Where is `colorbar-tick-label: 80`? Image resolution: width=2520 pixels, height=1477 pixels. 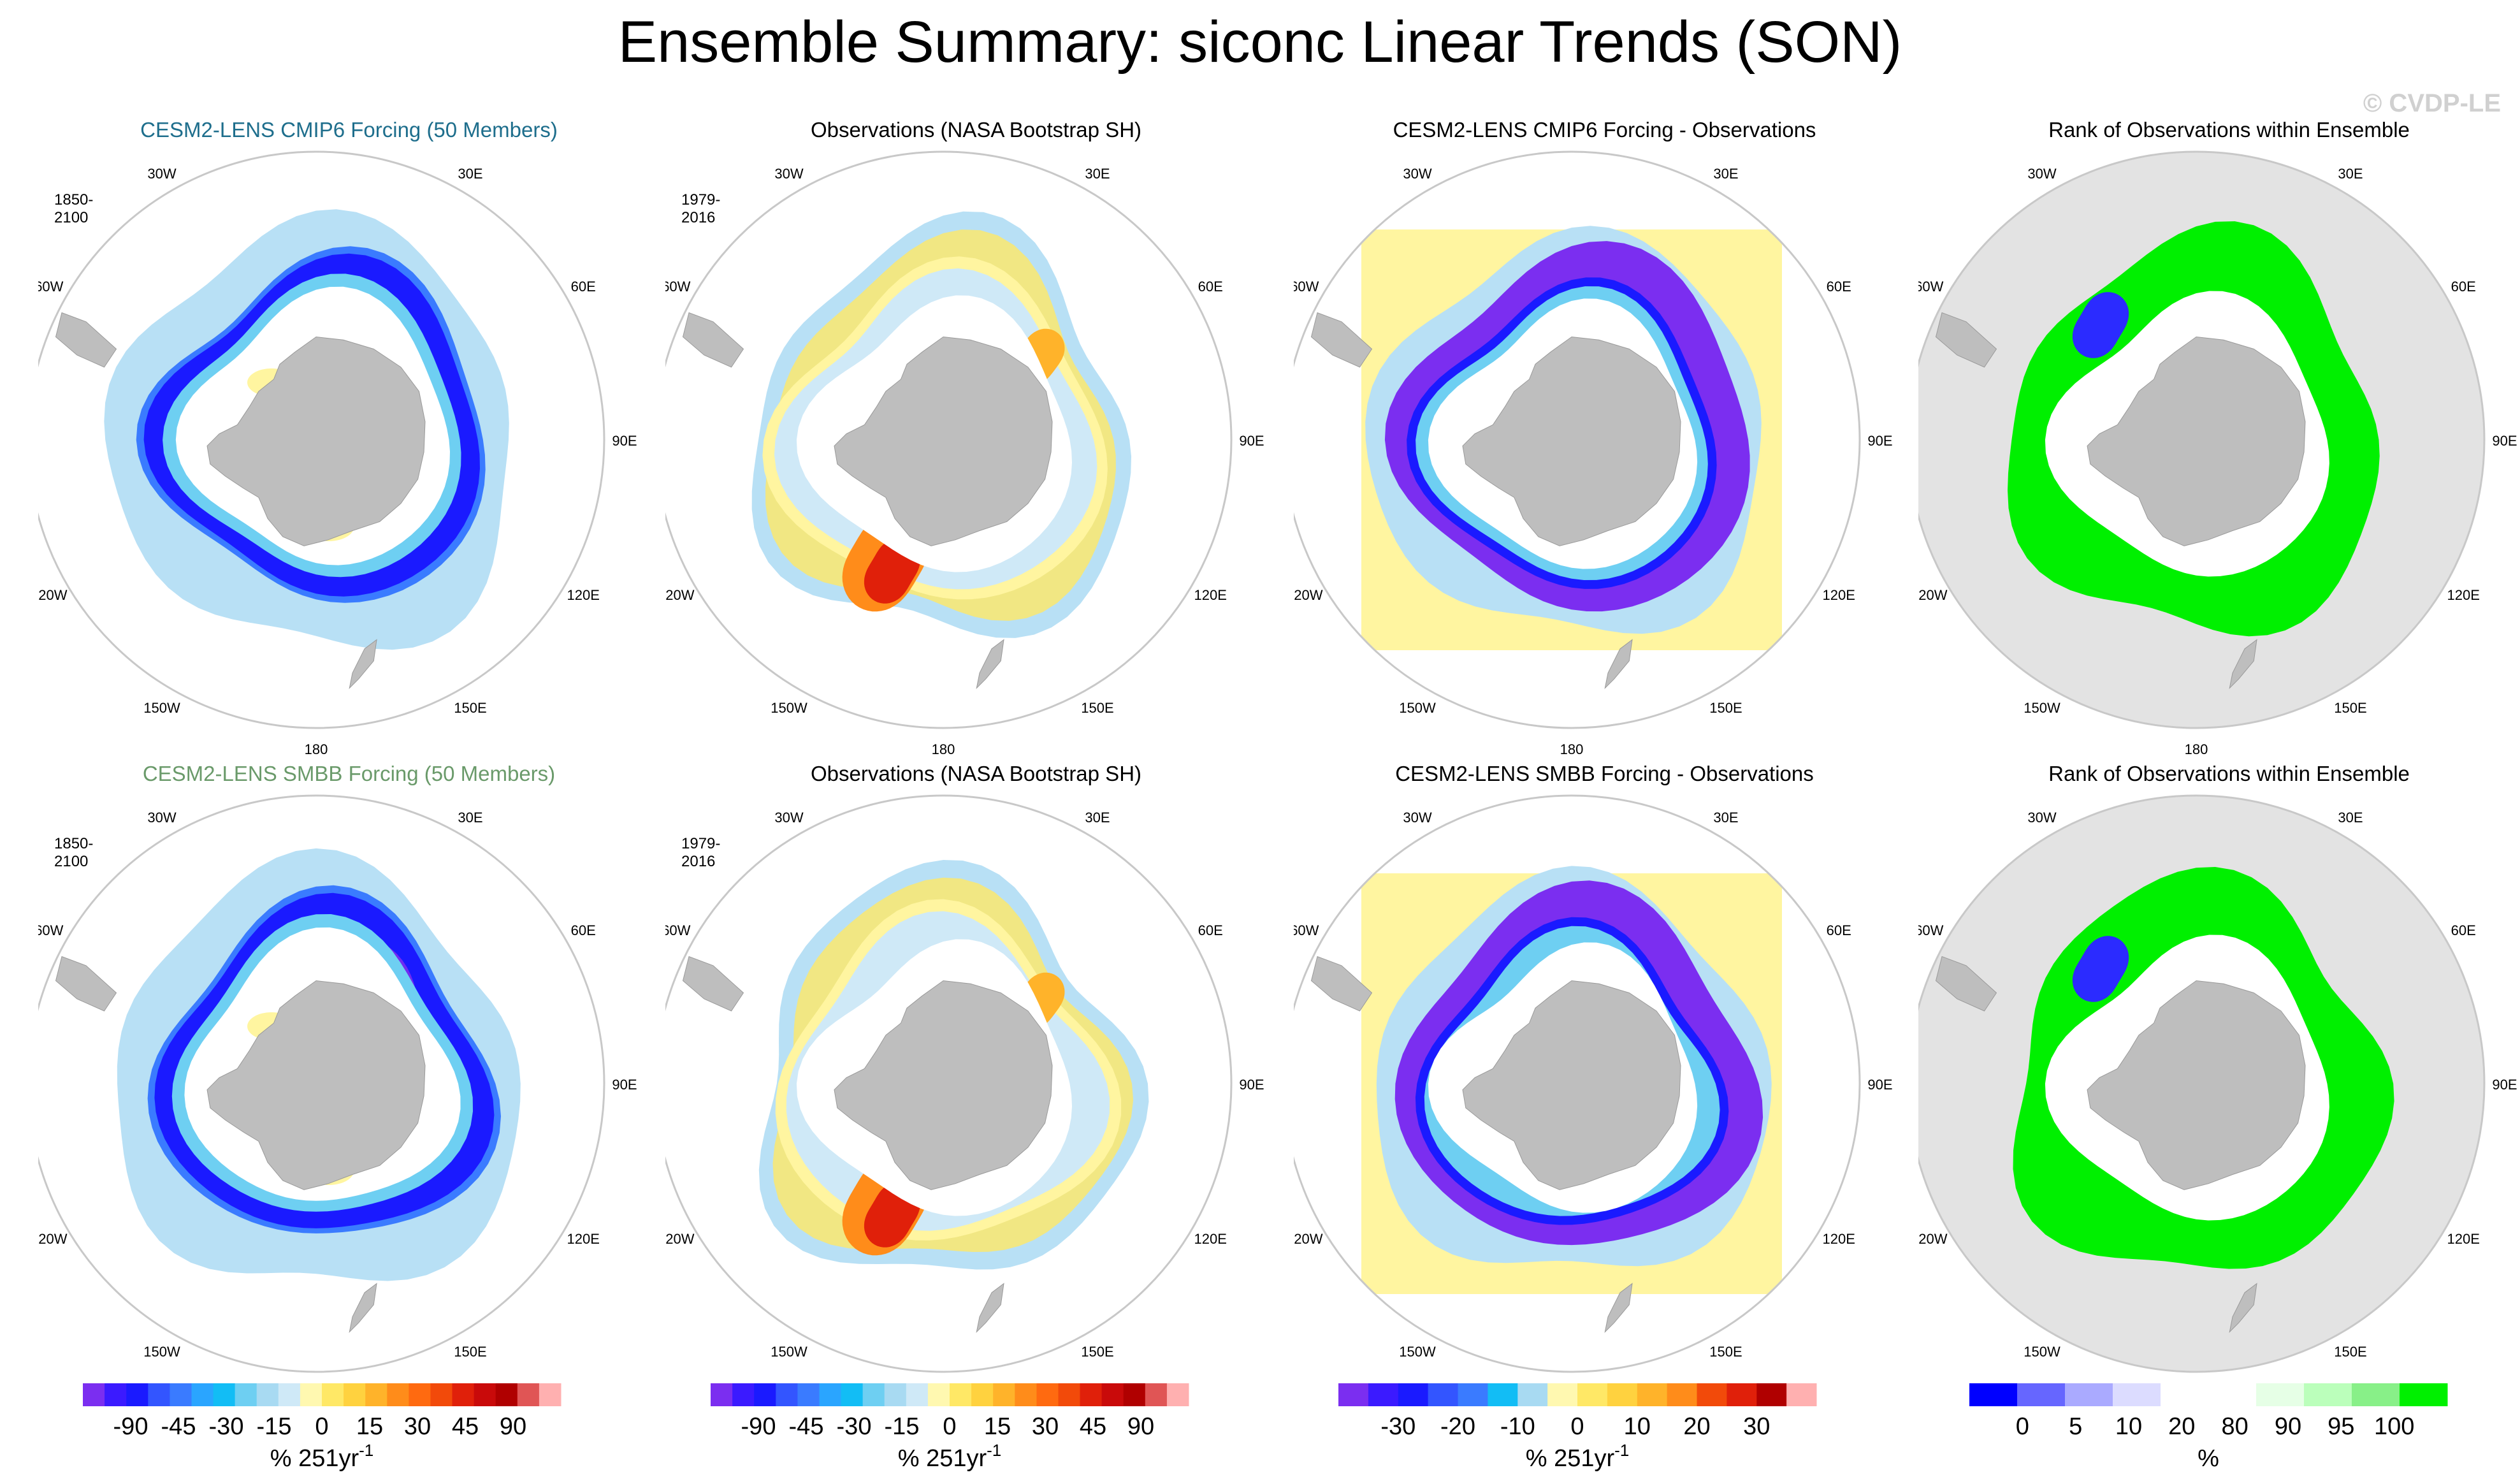 colorbar-tick-label: 80 is located at coordinates (2235, 1427).